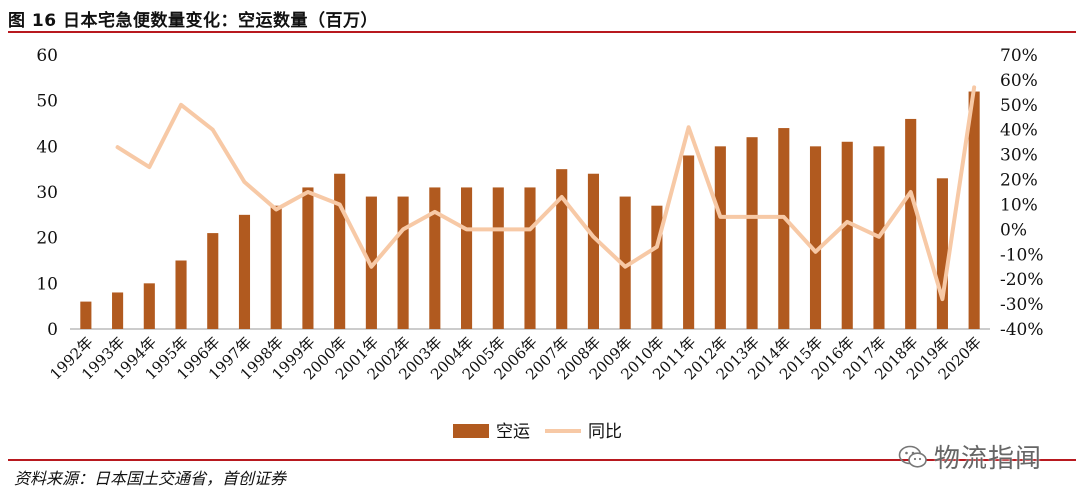  What do you see at coordinates (605, 432) in the screenshot?
I see `legend-label-line: 同比` at bounding box center [605, 432].